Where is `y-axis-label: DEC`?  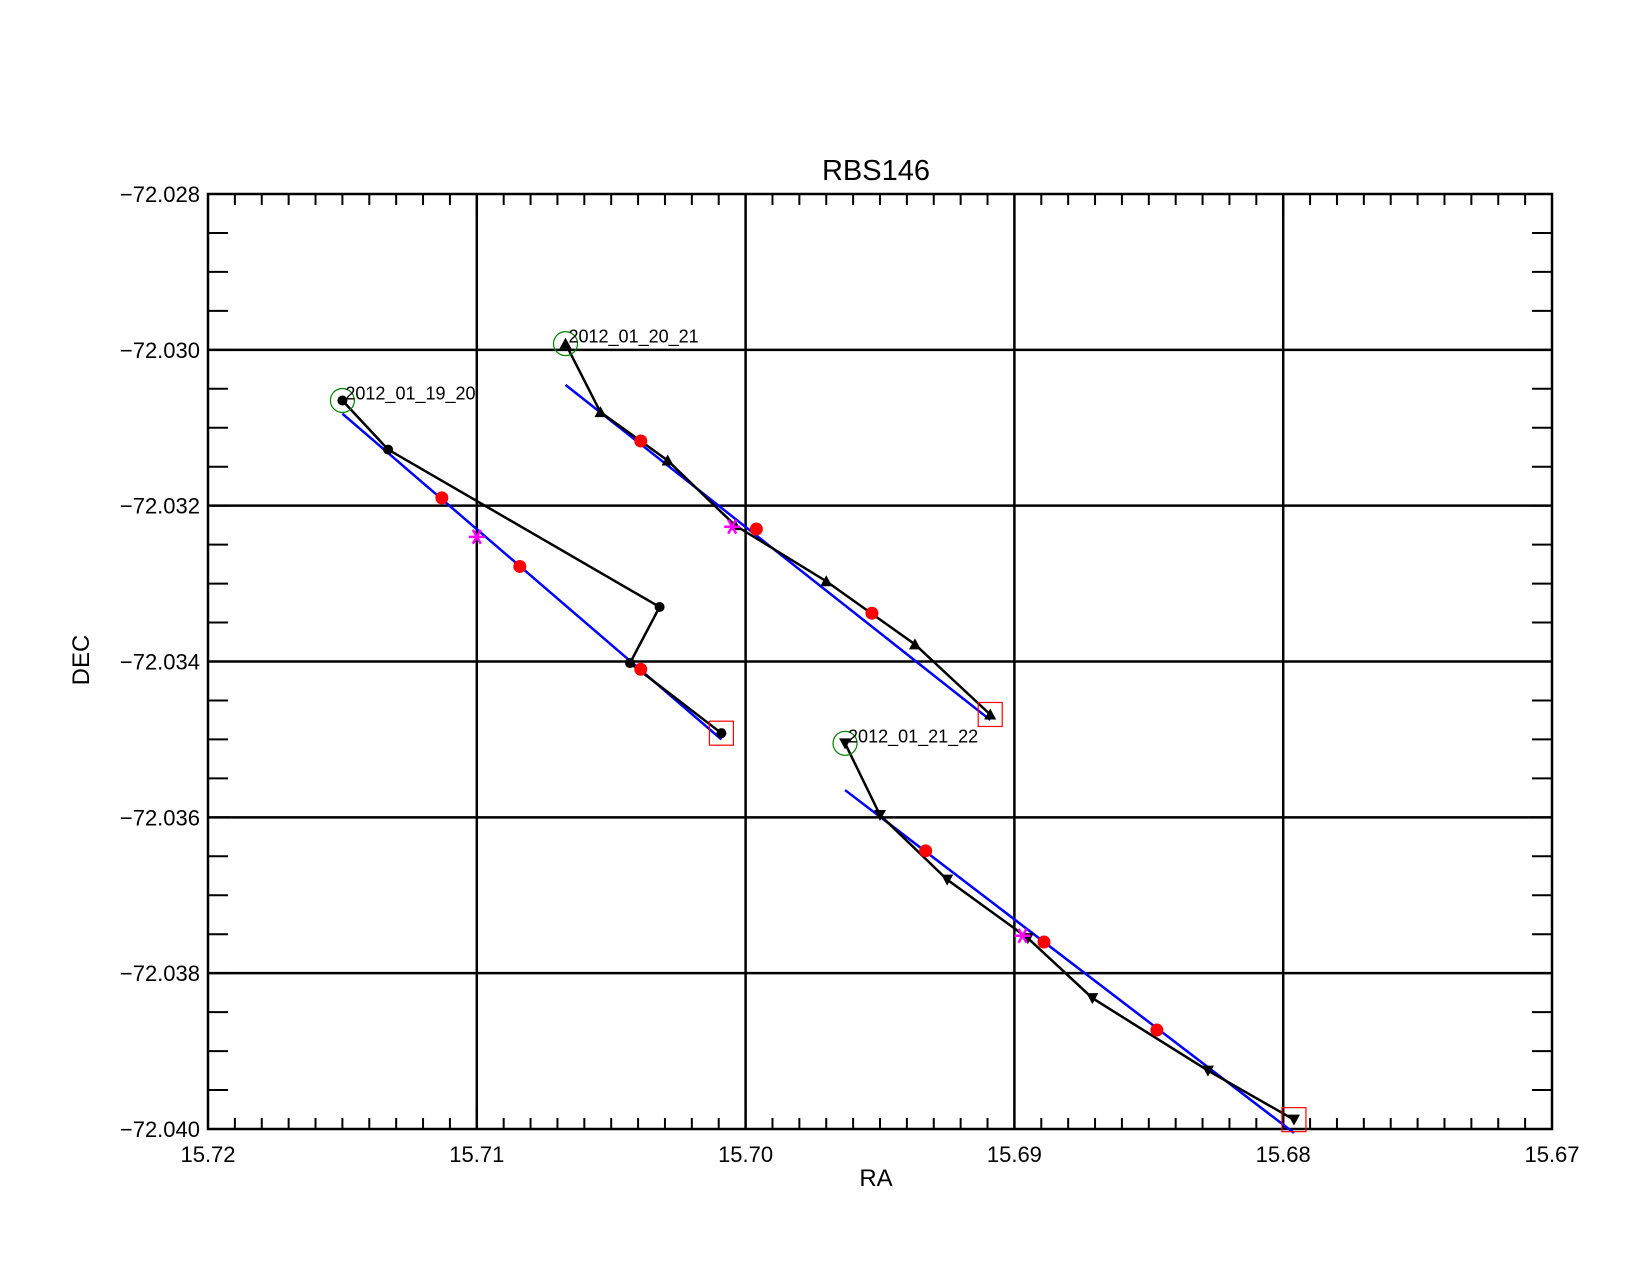
y-axis-label: DEC is located at coordinates (81, 660).